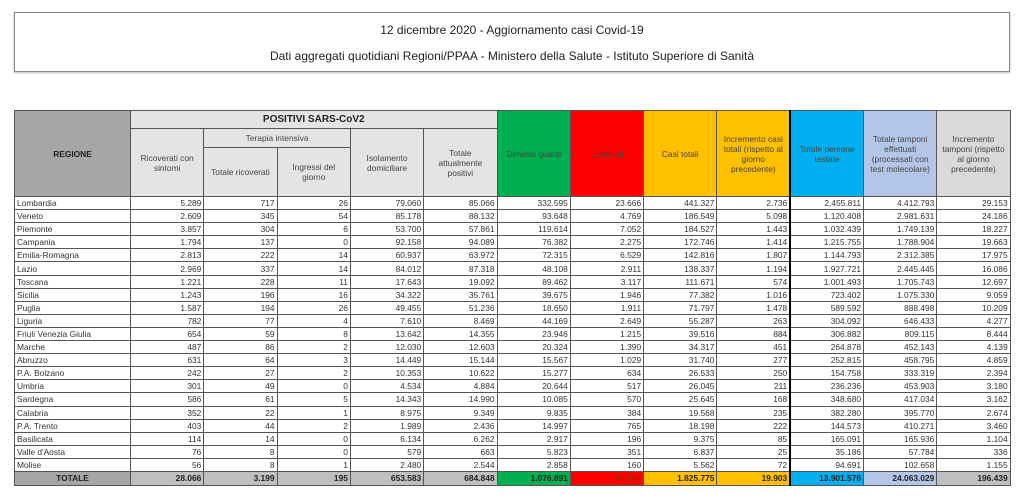 This screenshot has width=1024, height=502. I want to click on cell-value: 79.060, so click(387, 203).